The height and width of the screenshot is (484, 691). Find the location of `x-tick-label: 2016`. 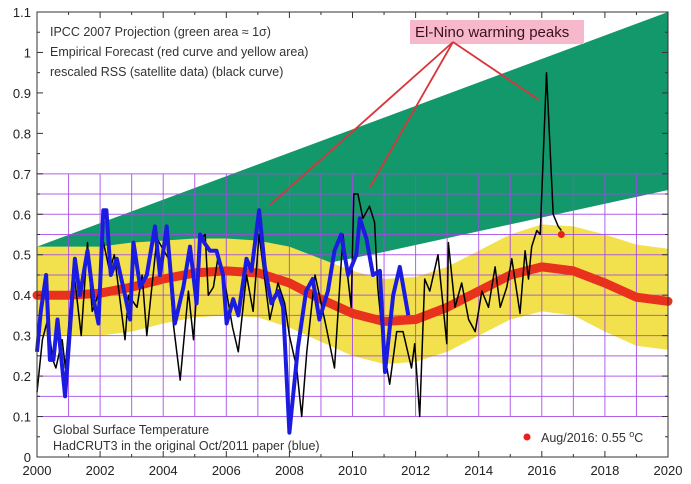

x-tick-label: 2016 is located at coordinates (541, 470).